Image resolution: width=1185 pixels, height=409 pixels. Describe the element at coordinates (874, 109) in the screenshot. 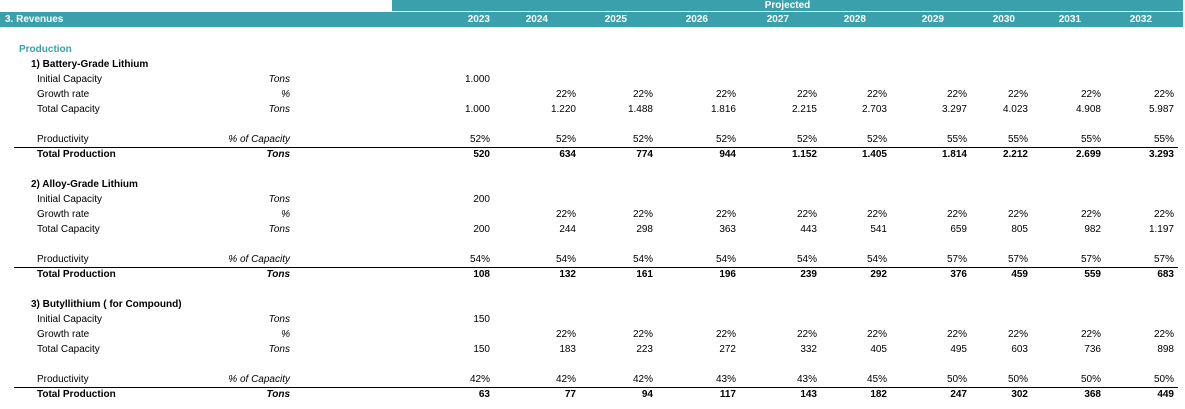

I see `cell-value: 2.703` at that location.